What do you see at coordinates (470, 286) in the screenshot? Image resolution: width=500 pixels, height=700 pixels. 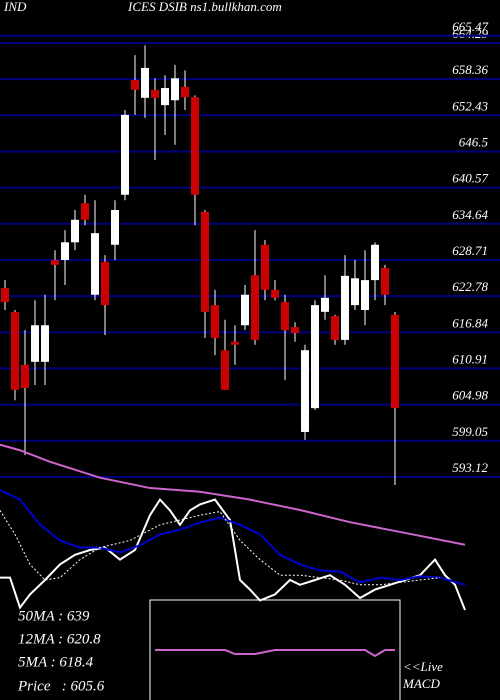 I see `y-tick-label: 622.78` at bounding box center [470, 286].